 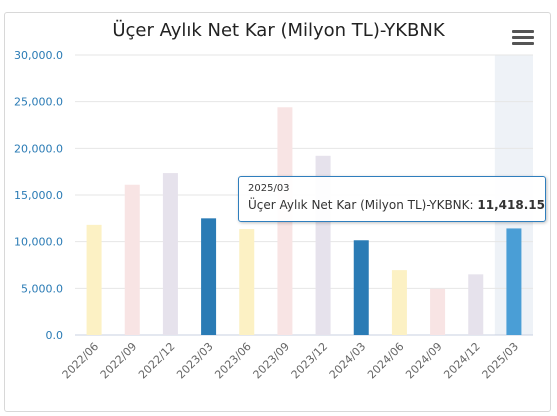 I want to click on chart-title: Üçer Aylık Net Kar (Milyon TL)-YKBNK, so click(x=278, y=30).